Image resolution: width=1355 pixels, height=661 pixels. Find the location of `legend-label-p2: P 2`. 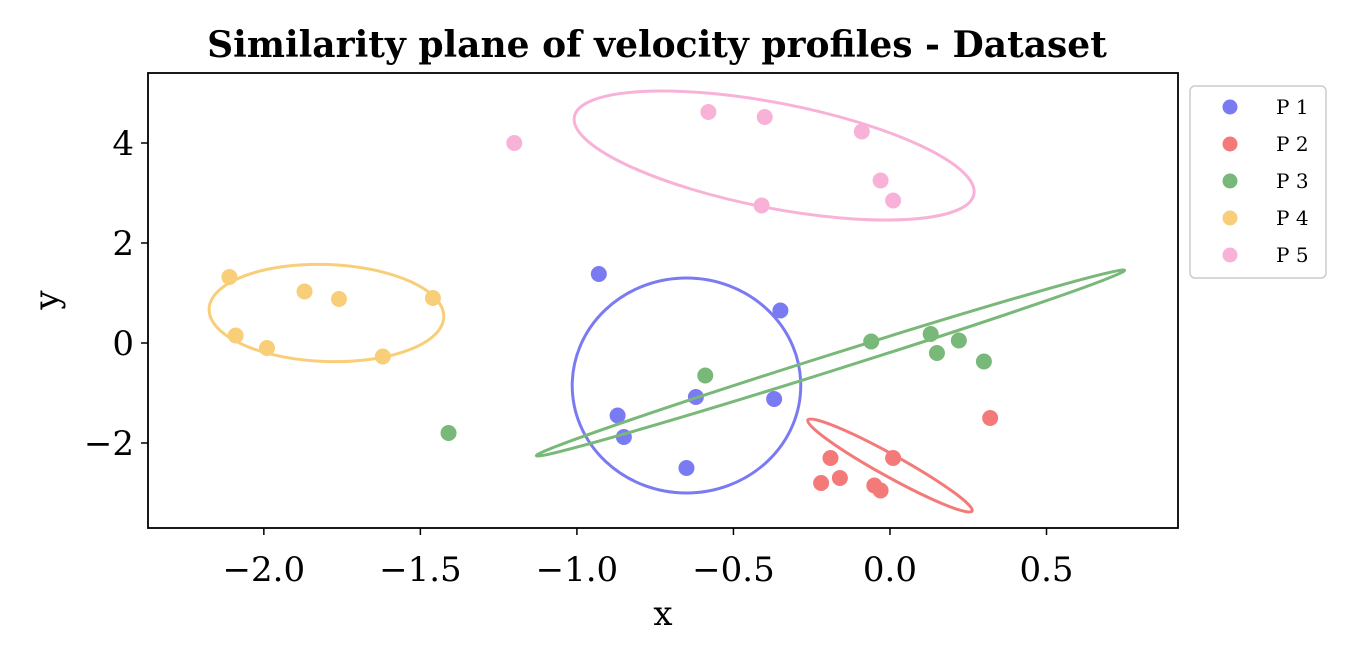

legend-label-p2: P 2 is located at coordinates (1292, 144).